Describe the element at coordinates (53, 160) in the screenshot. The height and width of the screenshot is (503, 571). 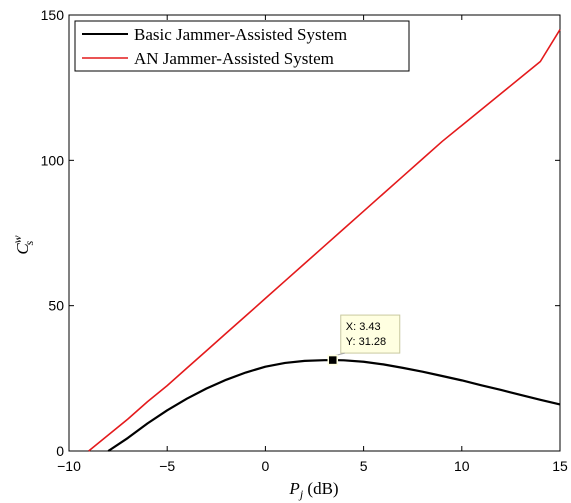
I see `y-tick-label: 100` at that location.